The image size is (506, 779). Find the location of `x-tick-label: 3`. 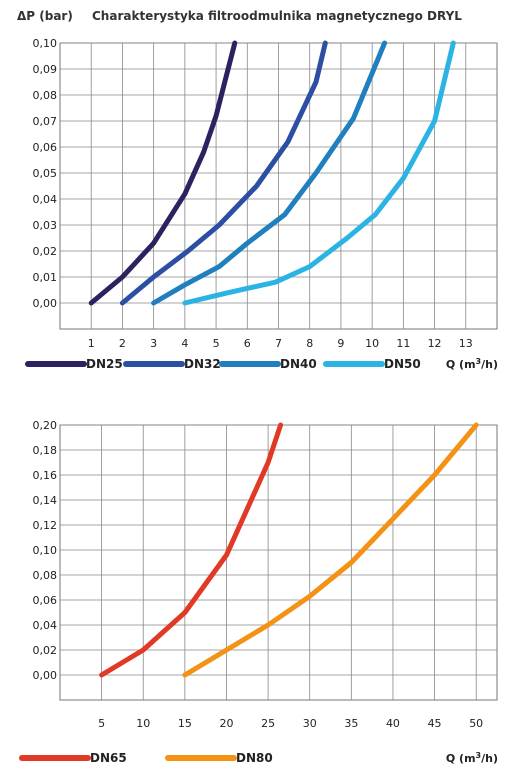

x-tick-label: 3 is located at coordinates (153, 343).